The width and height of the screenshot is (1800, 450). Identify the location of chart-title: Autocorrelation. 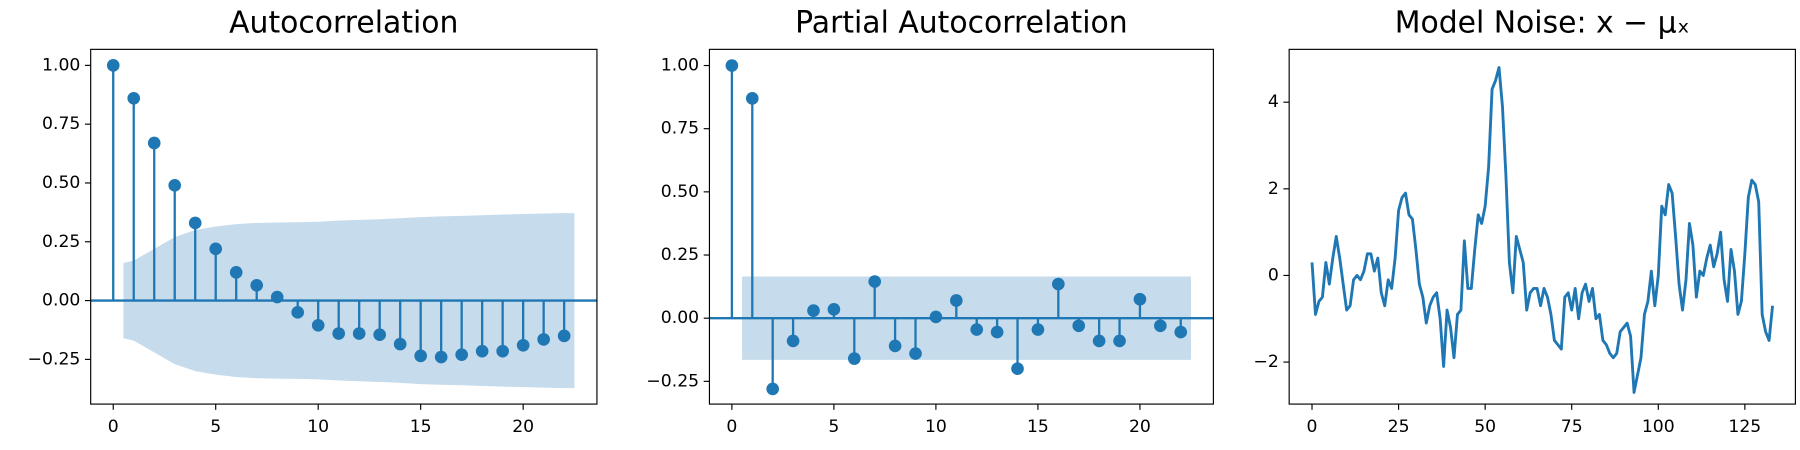
(343, 23).